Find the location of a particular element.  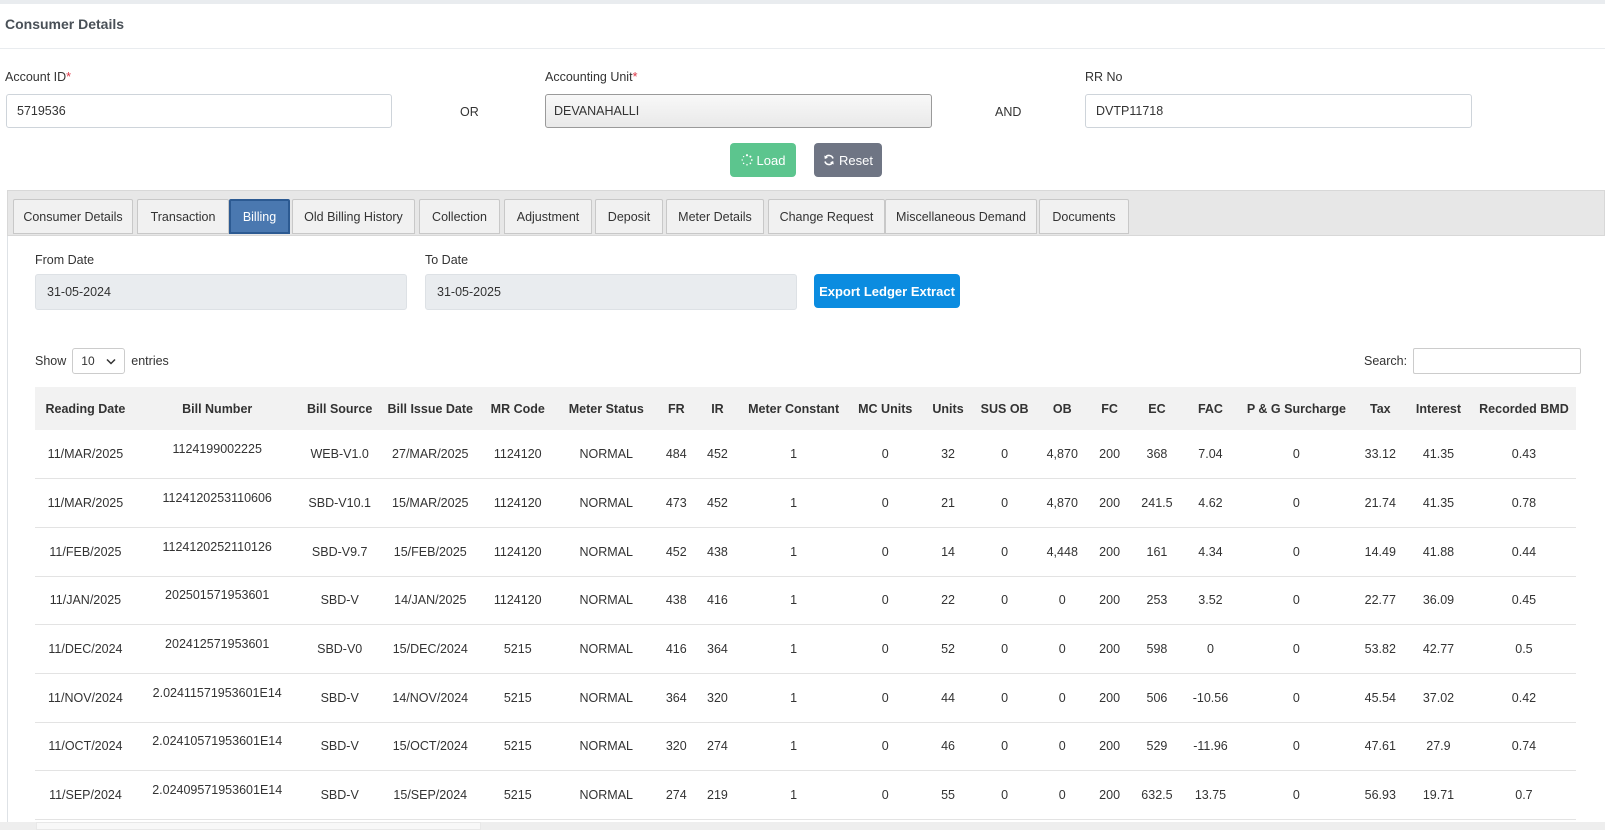

tab-old-billing-history: Old Billing History is located at coordinates (353, 216).